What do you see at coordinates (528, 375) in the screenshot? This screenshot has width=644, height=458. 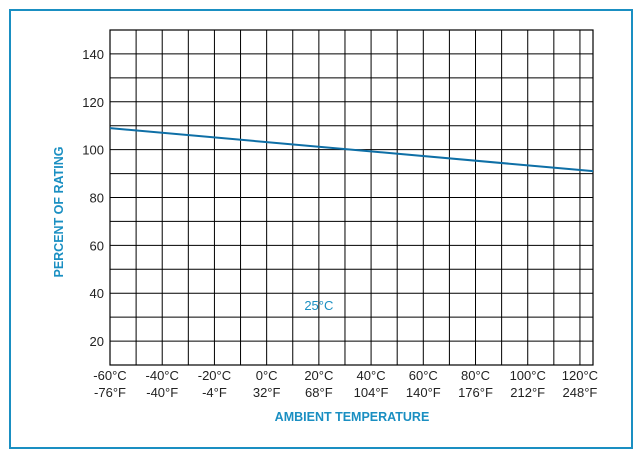 I see `x-tick-label-c: 100°C` at bounding box center [528, 375].